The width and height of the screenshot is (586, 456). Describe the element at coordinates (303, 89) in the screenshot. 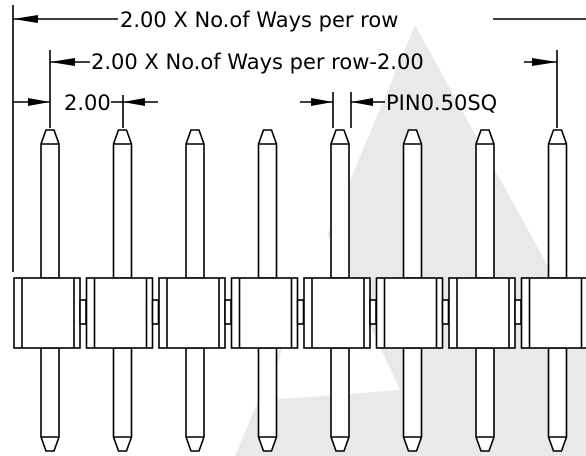

I see `end-pin-span-dimension: 2.00 X No.of Ways per row-2.00` at that location.